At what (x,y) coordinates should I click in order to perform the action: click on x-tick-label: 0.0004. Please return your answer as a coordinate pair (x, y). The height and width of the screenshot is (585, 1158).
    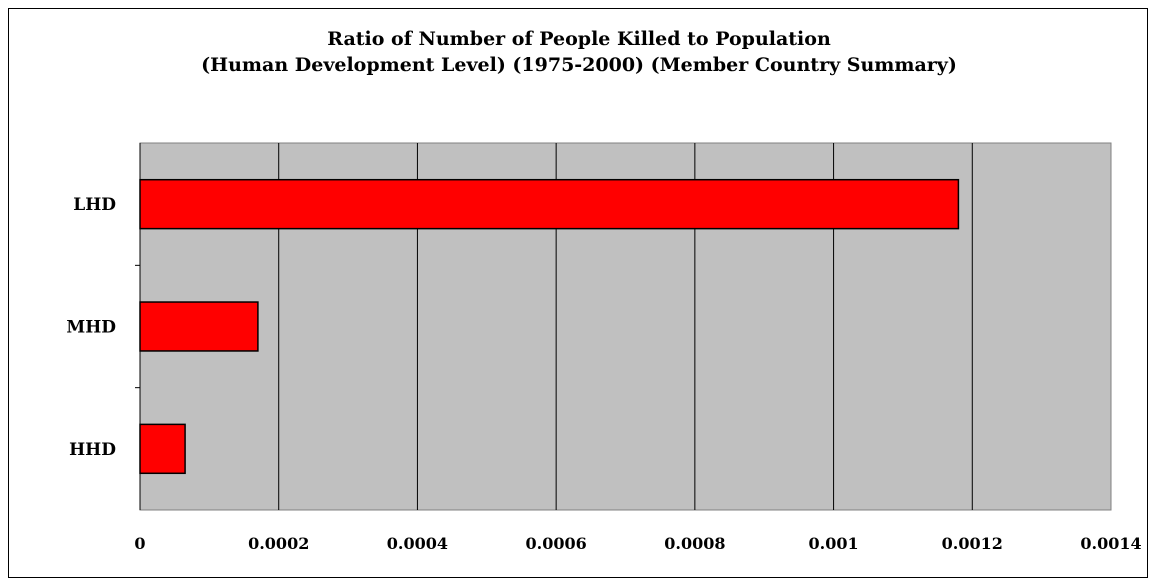
    Looking at the image, I should click on (417, 543).